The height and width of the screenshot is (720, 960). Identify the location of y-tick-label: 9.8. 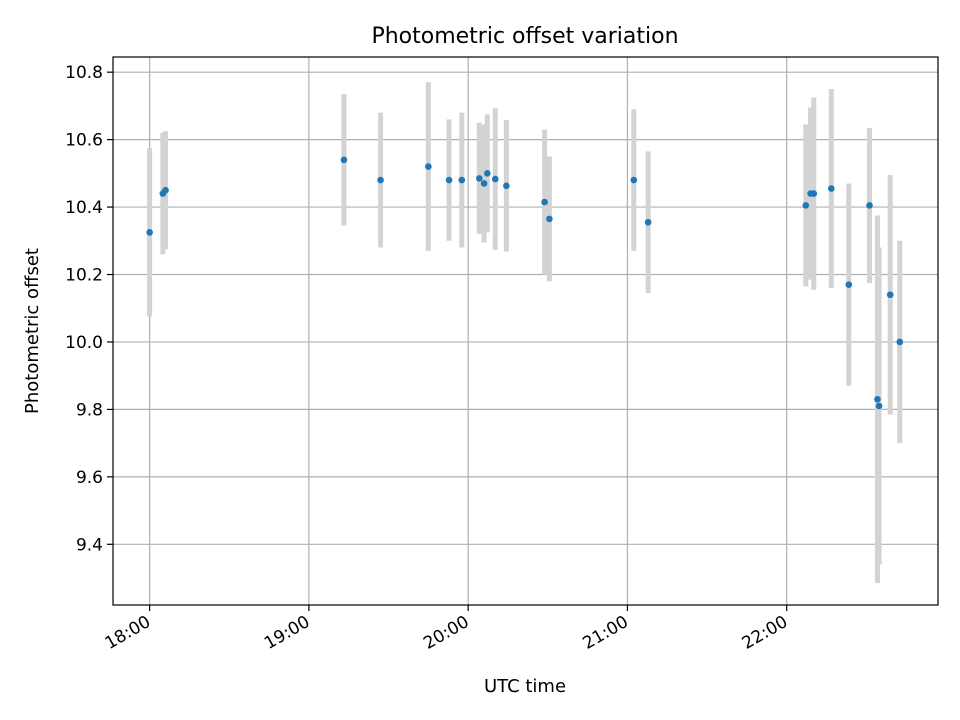
(89, 410).